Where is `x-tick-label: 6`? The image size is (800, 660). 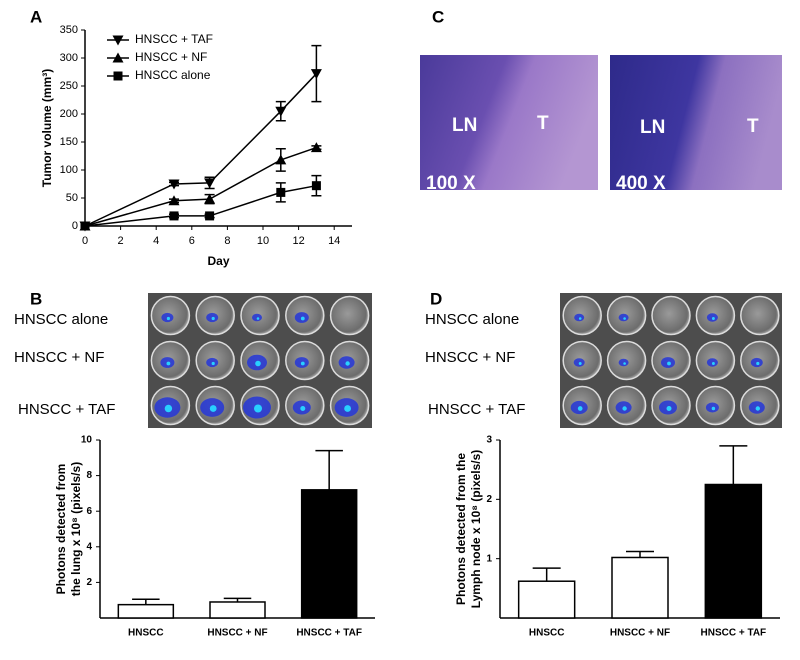
x-tick-label: 6 is located at coordinates (192, 241).